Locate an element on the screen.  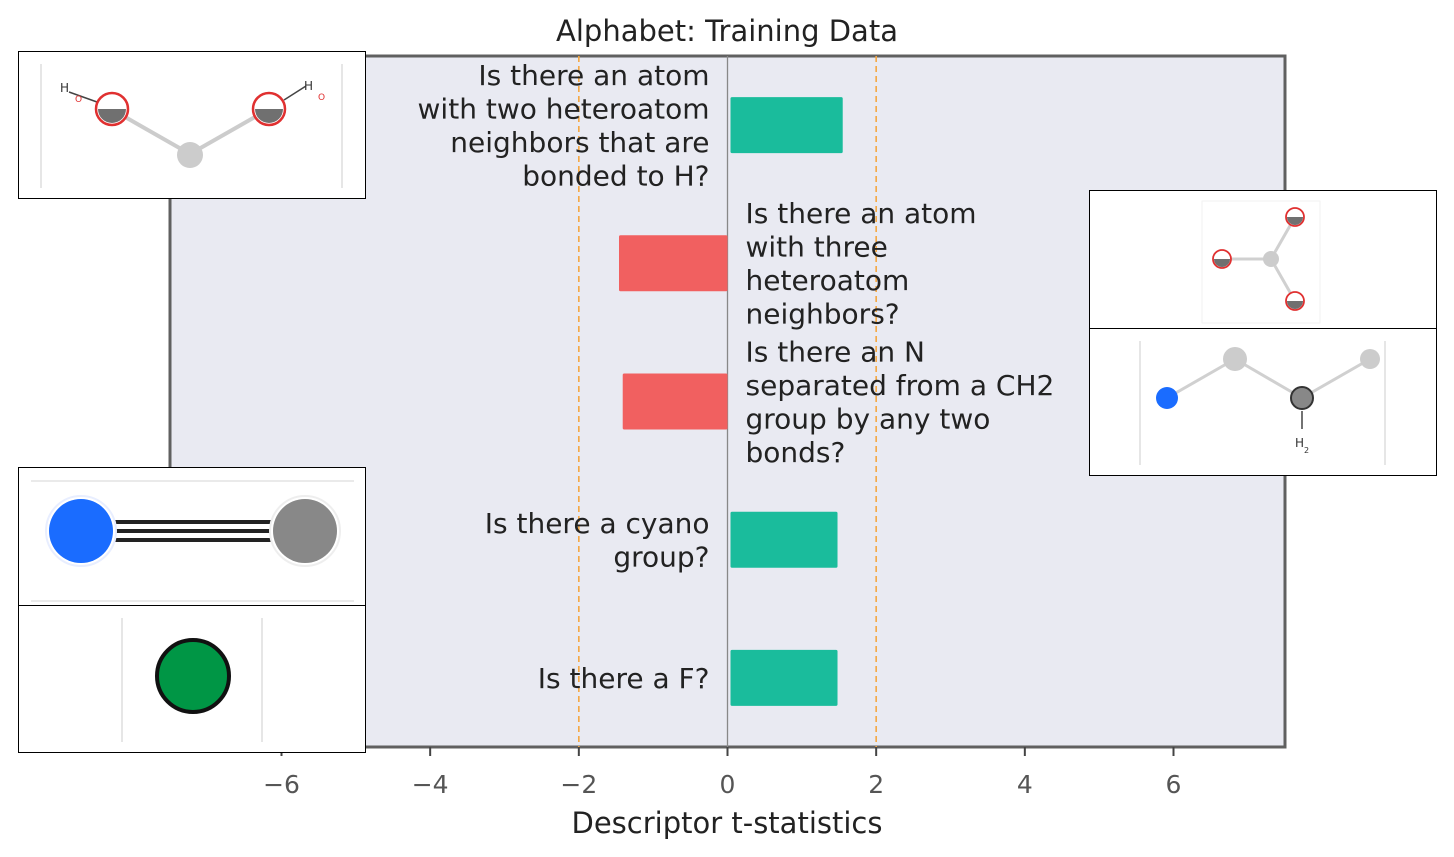
molecule-diol-drawing: H O H O is located at coordinates (191, 126).